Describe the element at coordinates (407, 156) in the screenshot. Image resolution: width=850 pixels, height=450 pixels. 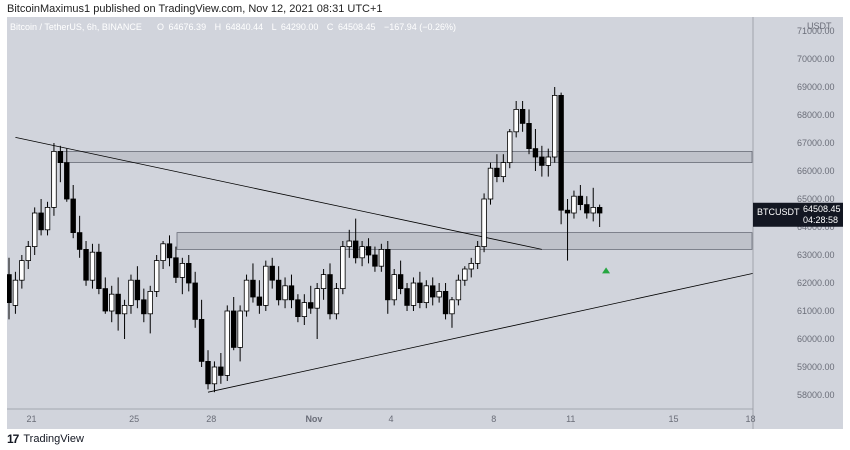
I see `resistance-zone` at that location.